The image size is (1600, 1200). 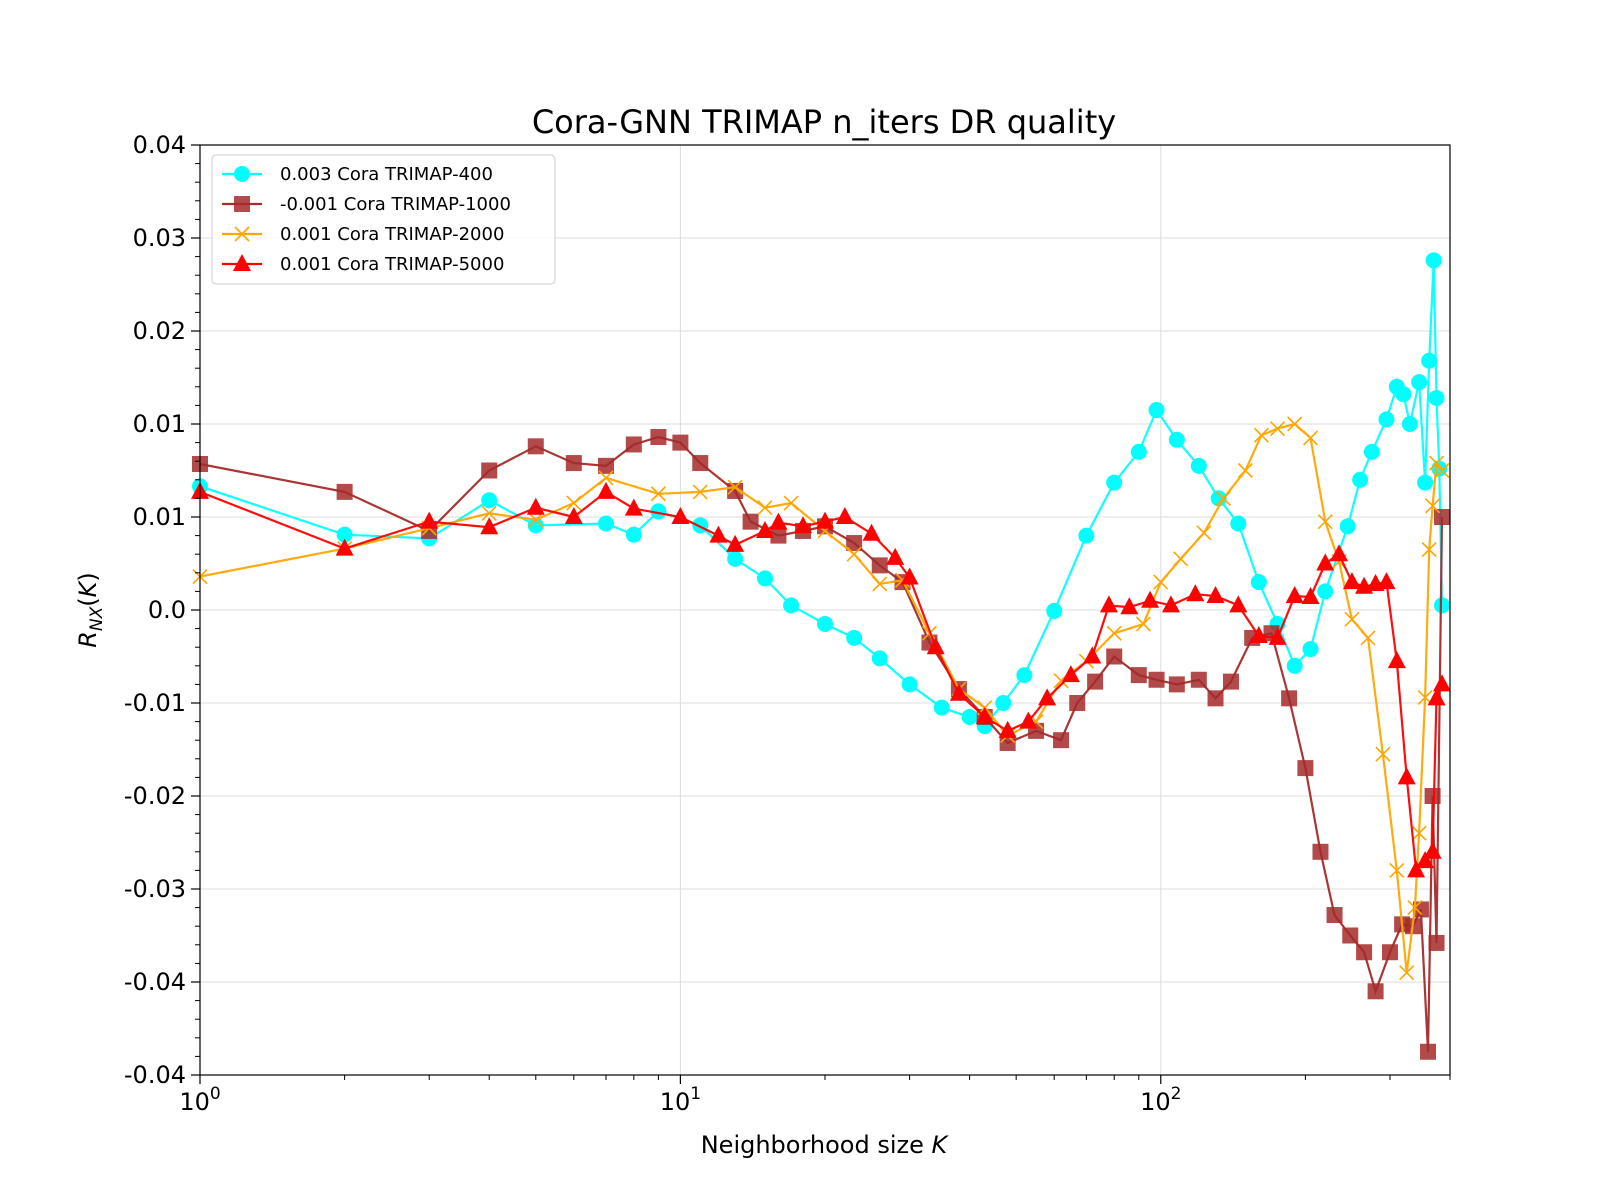 I want to click on x-tick-label: 102, so click(x=1160, y=1100).